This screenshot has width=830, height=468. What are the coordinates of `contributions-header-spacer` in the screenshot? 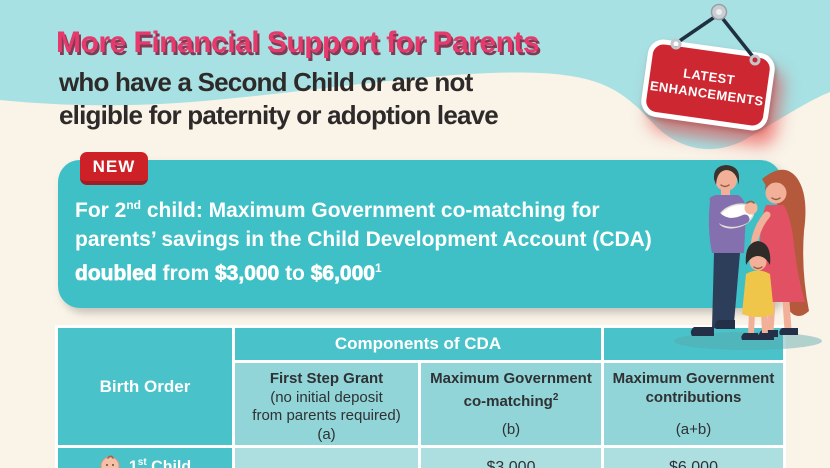 It's located at (693, 344).